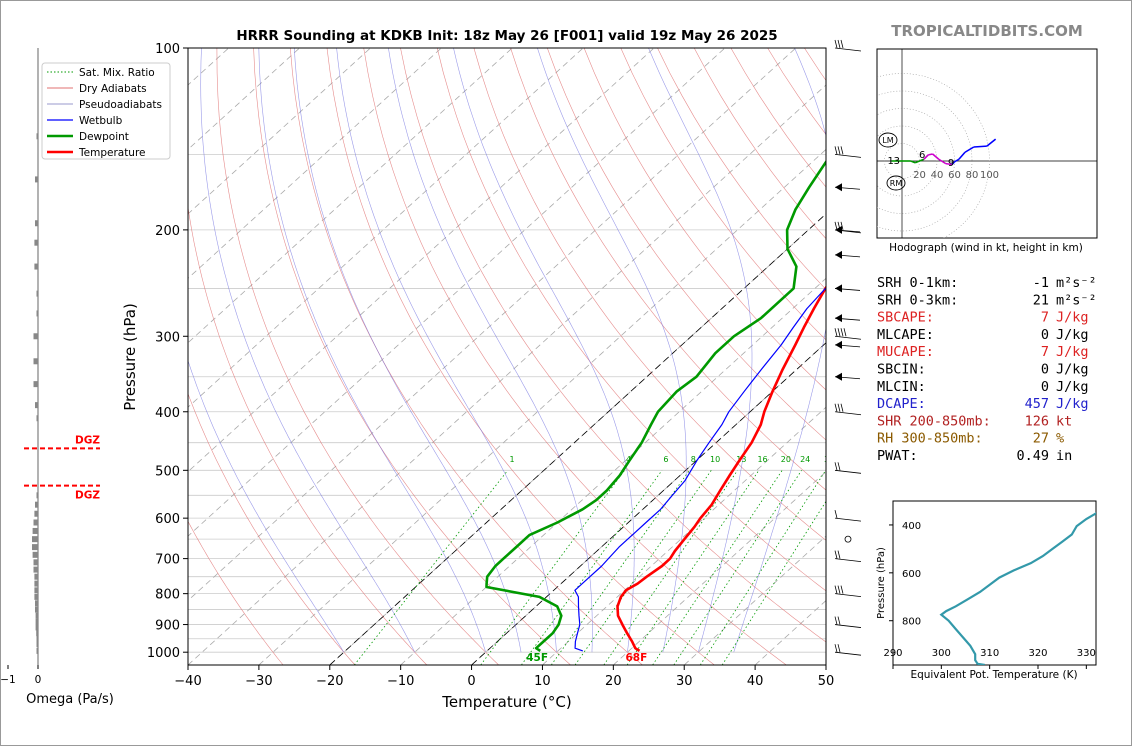  I want to click on mixing-ratio-label: 24, so click(805, 459).